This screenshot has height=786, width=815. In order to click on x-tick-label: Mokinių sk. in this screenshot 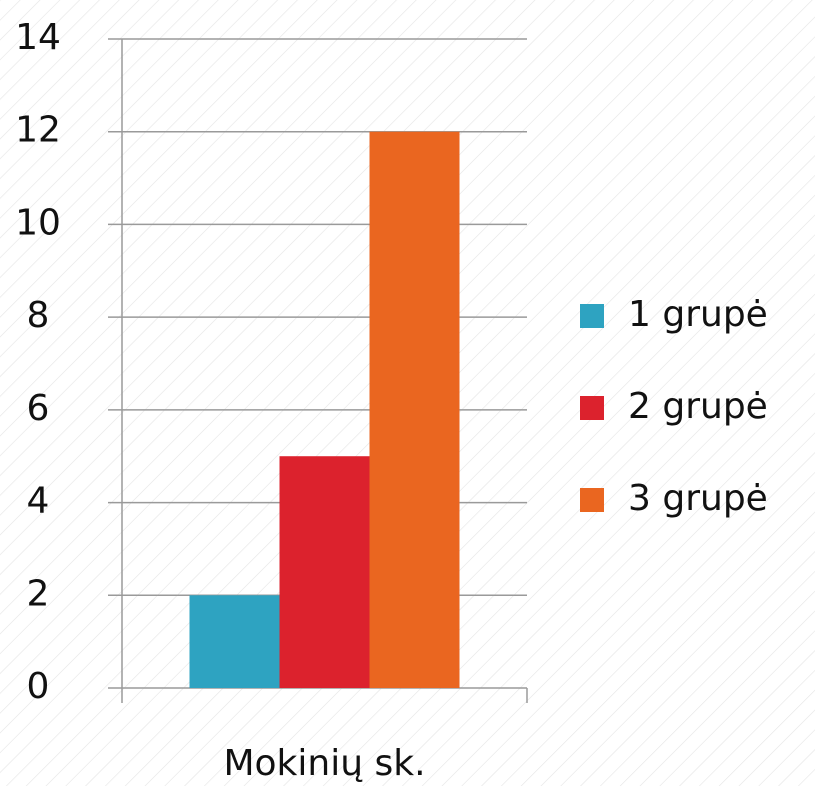, I will do `click(324, 763)`.